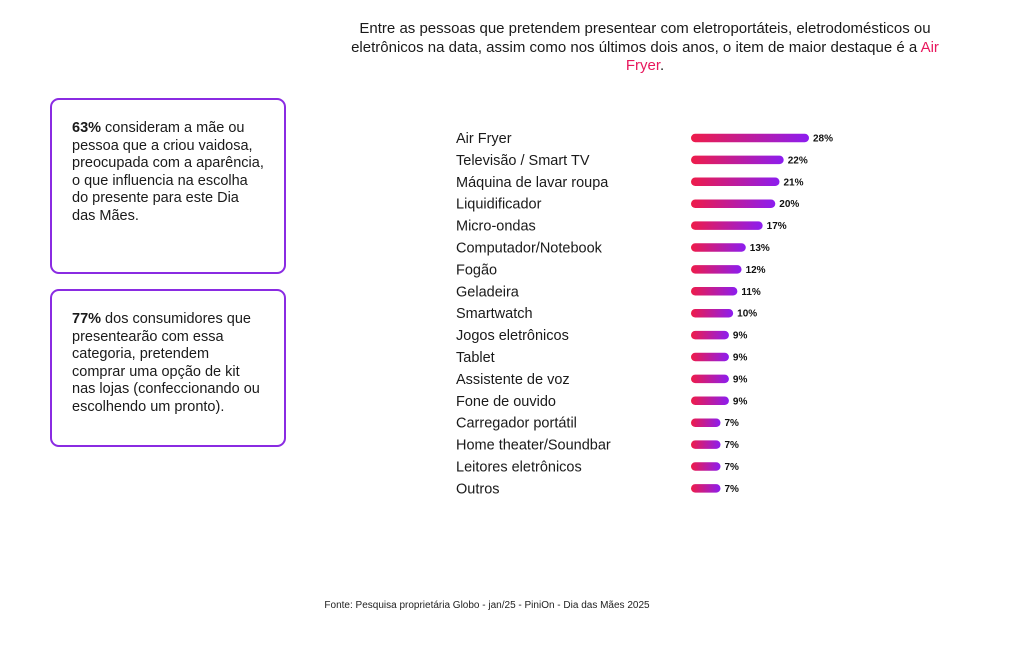 The width and height of the screenshot is (1024, 653). Describe the element at coordinates (760, 248) in the screenshot. I see `value-label: 13%` at that location.